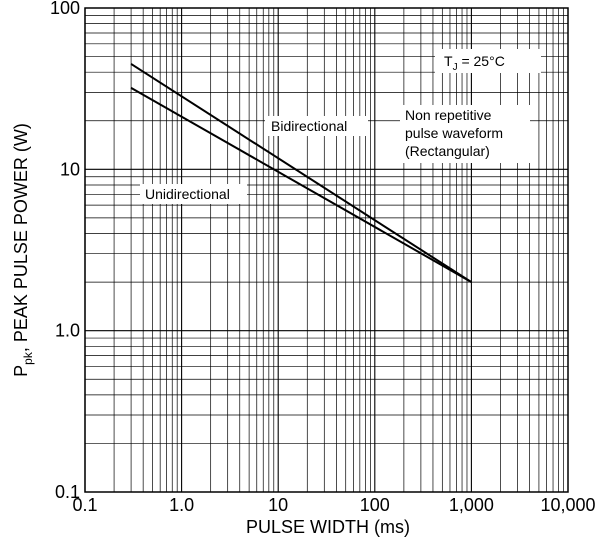 This screenshot has height=539, width=605. I want to click on y-tick-label: 0.1, so click(67, 492).